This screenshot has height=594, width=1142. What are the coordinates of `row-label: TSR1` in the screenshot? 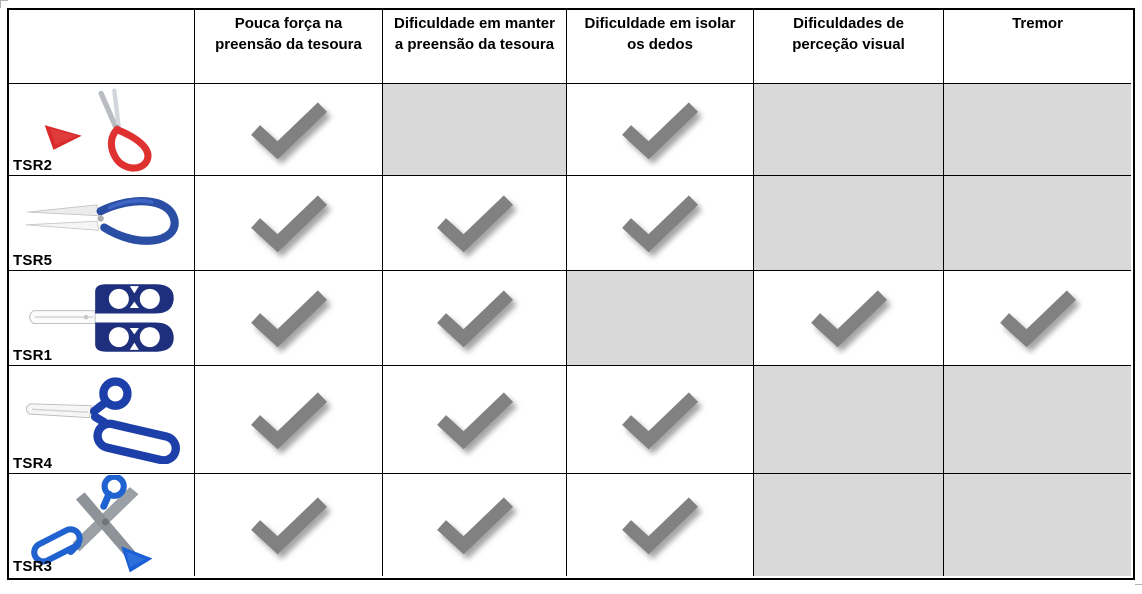 It's located at (33, 355).